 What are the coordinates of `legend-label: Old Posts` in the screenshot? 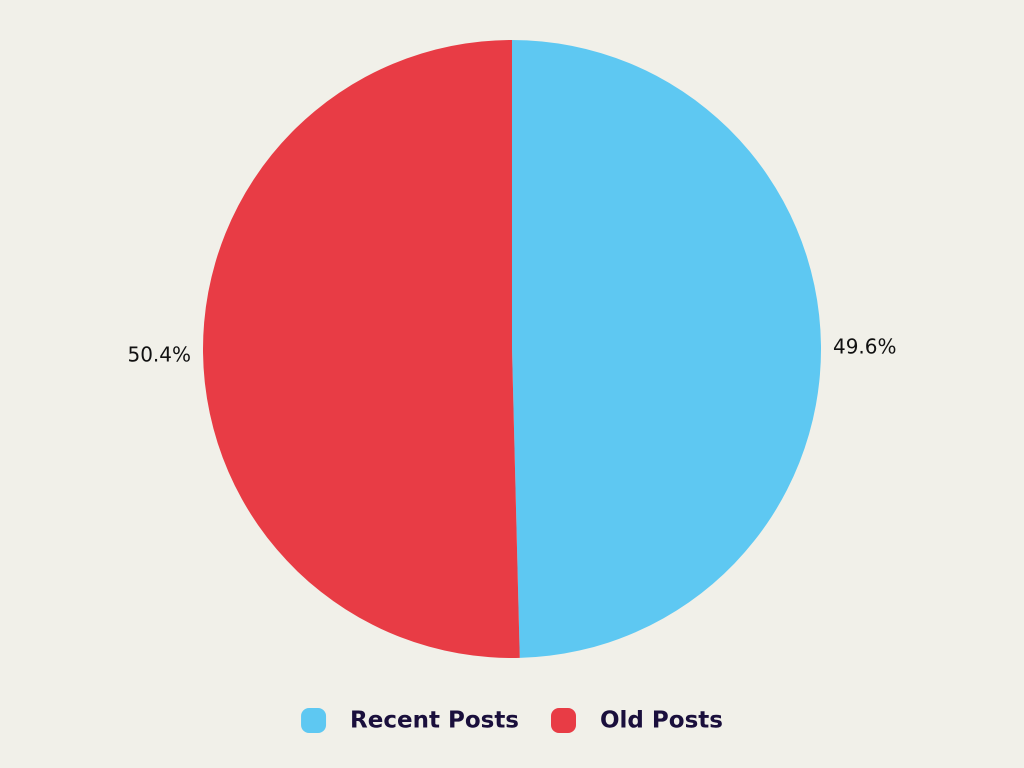 It's located at (661, 721).